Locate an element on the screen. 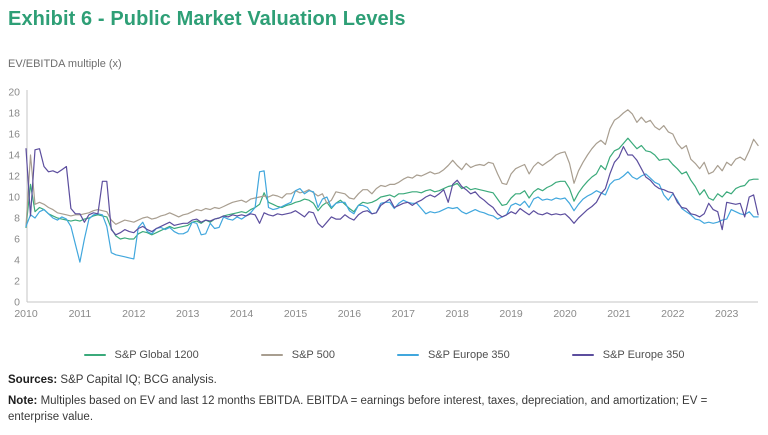  x-axis-tick-label: 2020 is located at coordinates (565, 314).